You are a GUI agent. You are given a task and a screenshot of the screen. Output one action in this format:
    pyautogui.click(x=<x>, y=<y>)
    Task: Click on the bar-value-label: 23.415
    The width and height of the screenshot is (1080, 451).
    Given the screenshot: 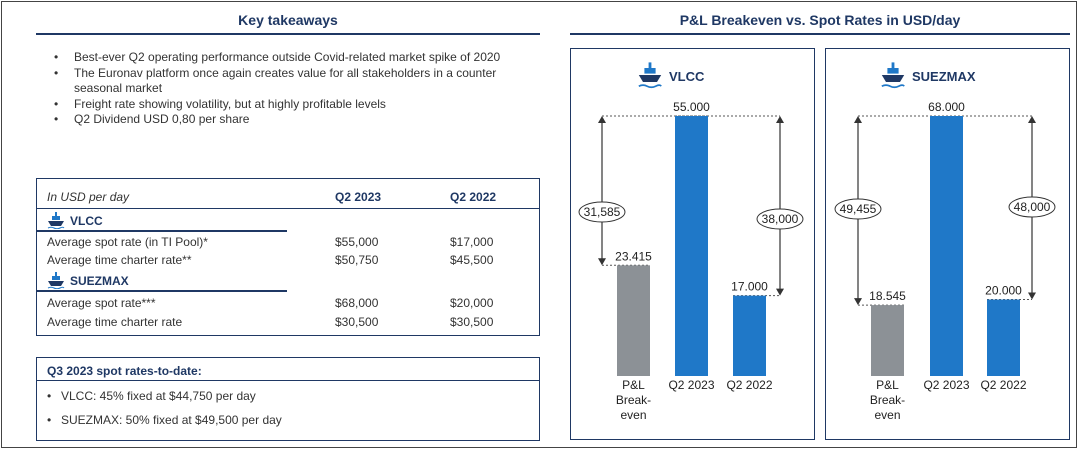 What is the action you would take?
    pyautogui.click(x=633, y=256)
    